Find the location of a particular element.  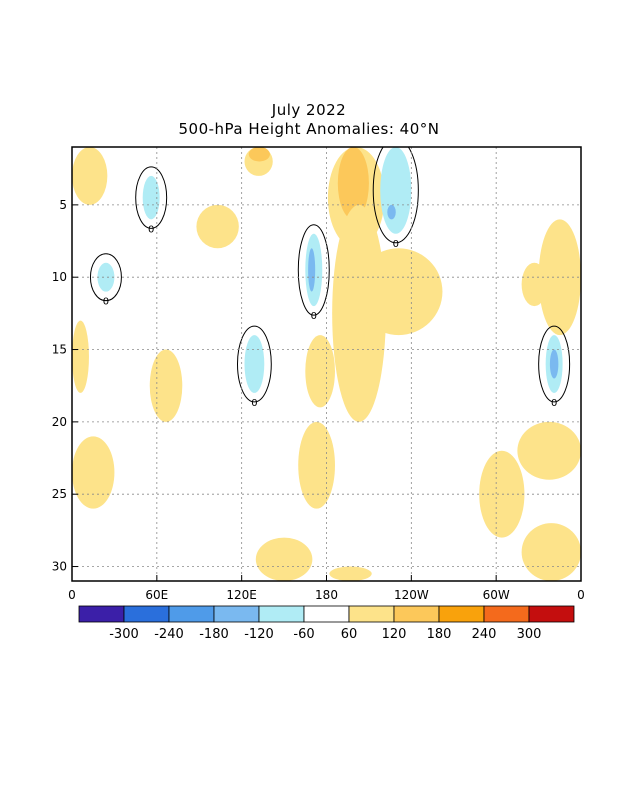

chart-subtitle: 500-hPa Height Anomalies: 40°N is located at coordinates (309, 129).